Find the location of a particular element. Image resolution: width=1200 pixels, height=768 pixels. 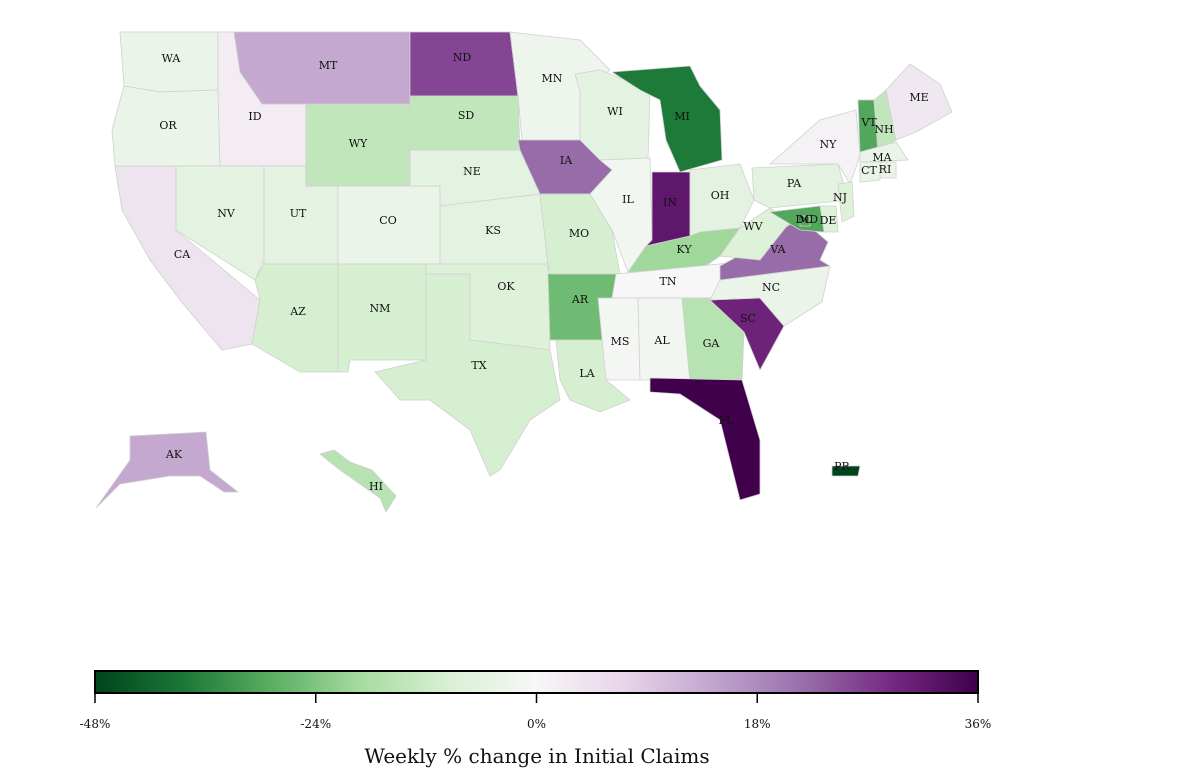

state-label-va: VA is located at coordinates (777, 249).